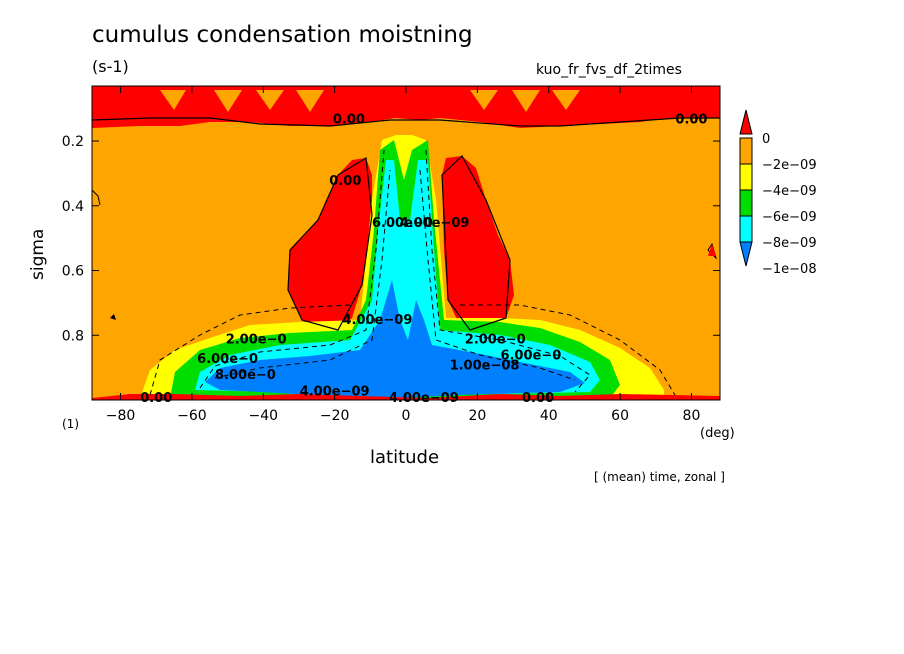  Describe the element at coordinates (717, 433) in the screenshot. I see `x-unit-label: (deg)` at that location.